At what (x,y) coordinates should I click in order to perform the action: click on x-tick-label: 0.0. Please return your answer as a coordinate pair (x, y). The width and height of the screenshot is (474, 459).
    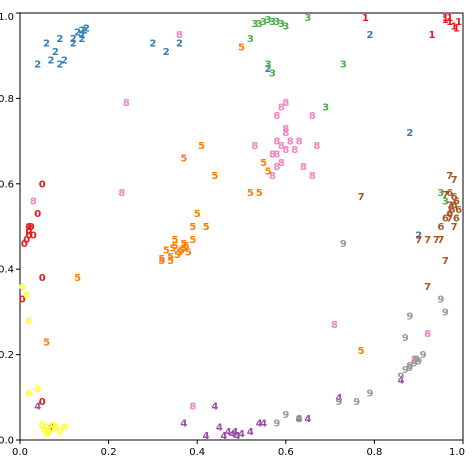
    Looking at the image, I should click on (20, 452).